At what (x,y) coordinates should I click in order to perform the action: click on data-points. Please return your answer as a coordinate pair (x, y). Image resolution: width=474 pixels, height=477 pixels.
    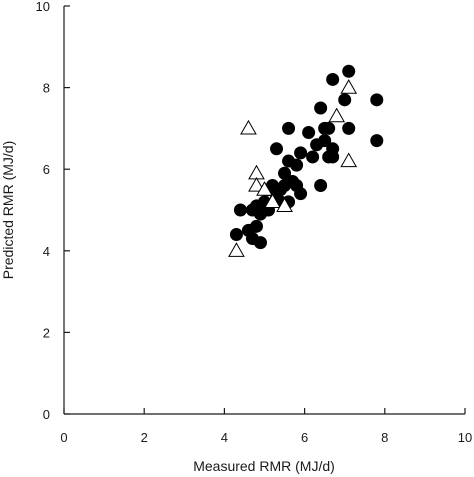
    Looking at the image, I should click on (306, 160).